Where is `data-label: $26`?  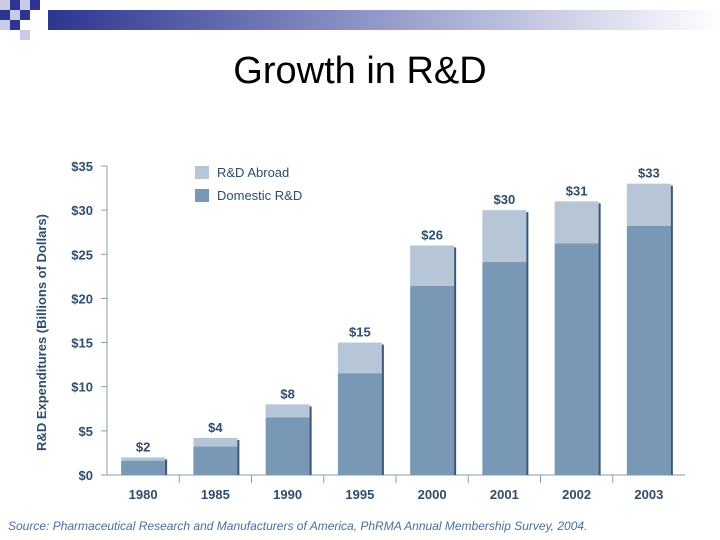 data-label: $26 is located at coordinates (432, 234).